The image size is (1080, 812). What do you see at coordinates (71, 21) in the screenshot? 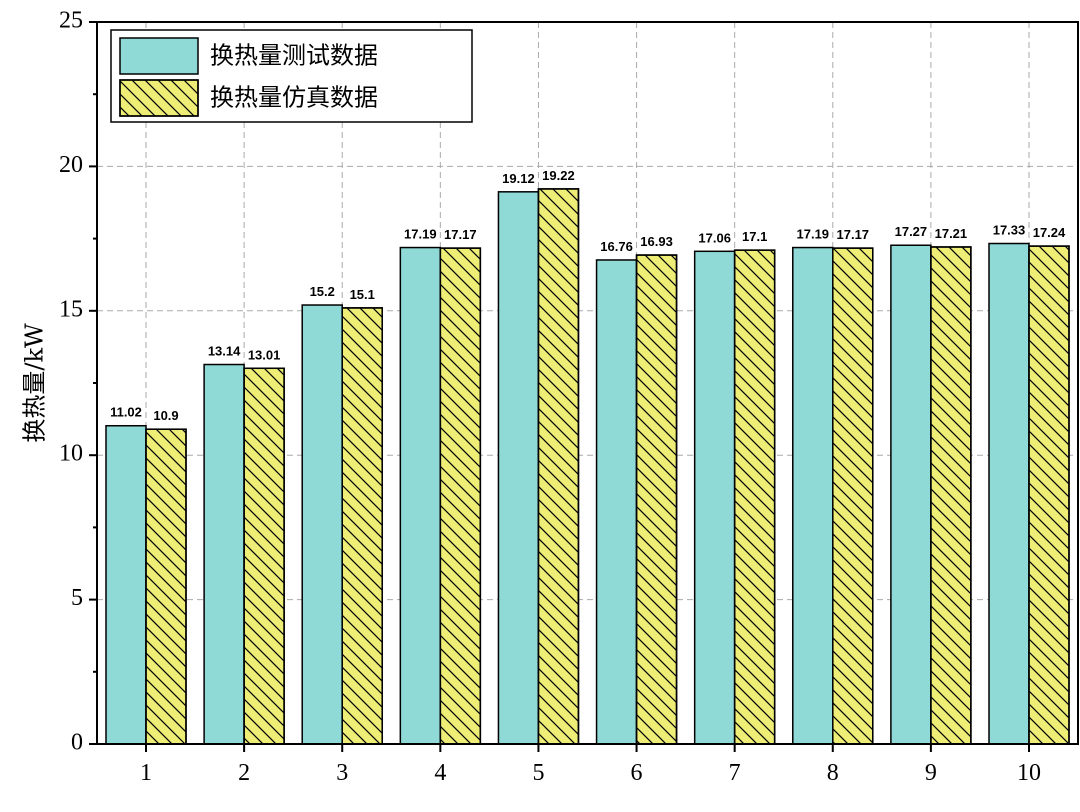
I see `y-tick-label: 25` at bounding box center [71, 21].